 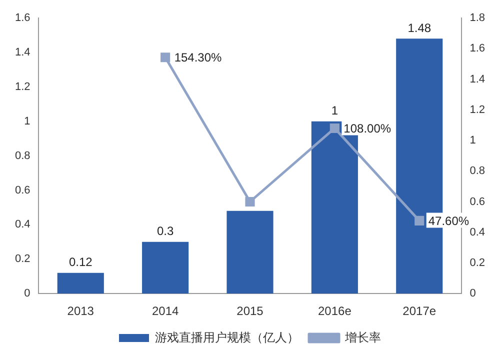 What do you see at coordinates (478, 202) in the screenshot?
I see `y2-tick-label: 0.6` at bounding box center [478, 202].